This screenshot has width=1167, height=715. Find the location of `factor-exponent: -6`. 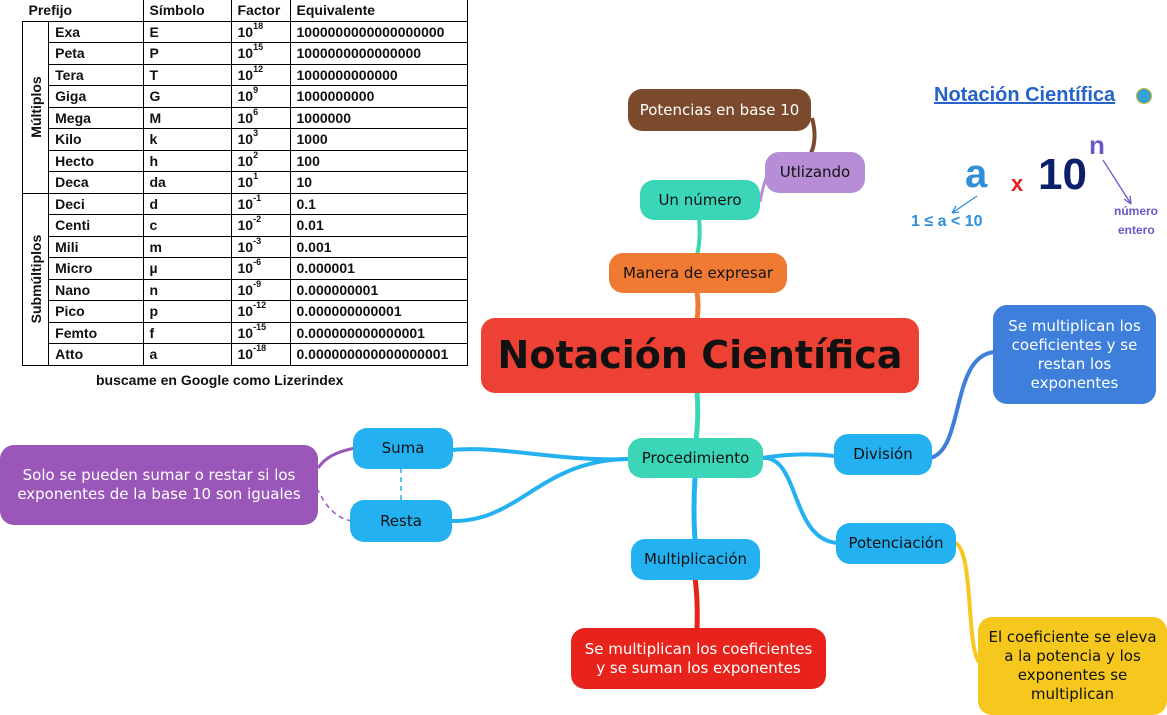

factor-exponent: -6 is located at coordinates (257, 262).